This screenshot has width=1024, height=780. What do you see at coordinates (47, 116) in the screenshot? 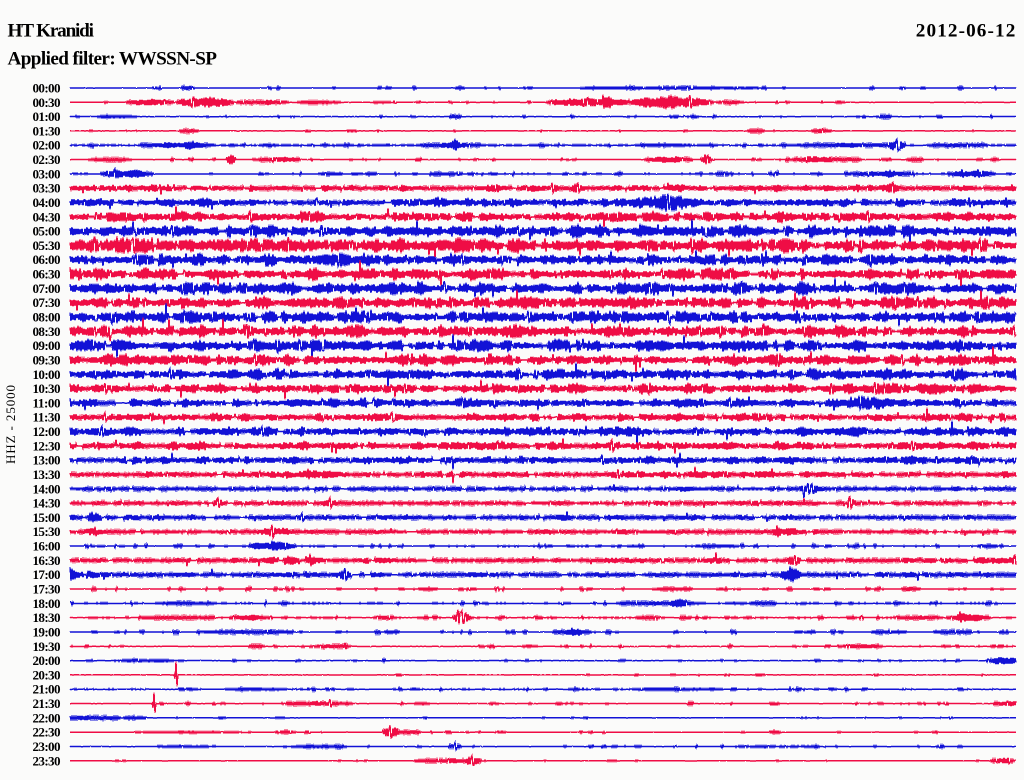
I see `svg-text: 01:00` at bounding box center [47, 116].